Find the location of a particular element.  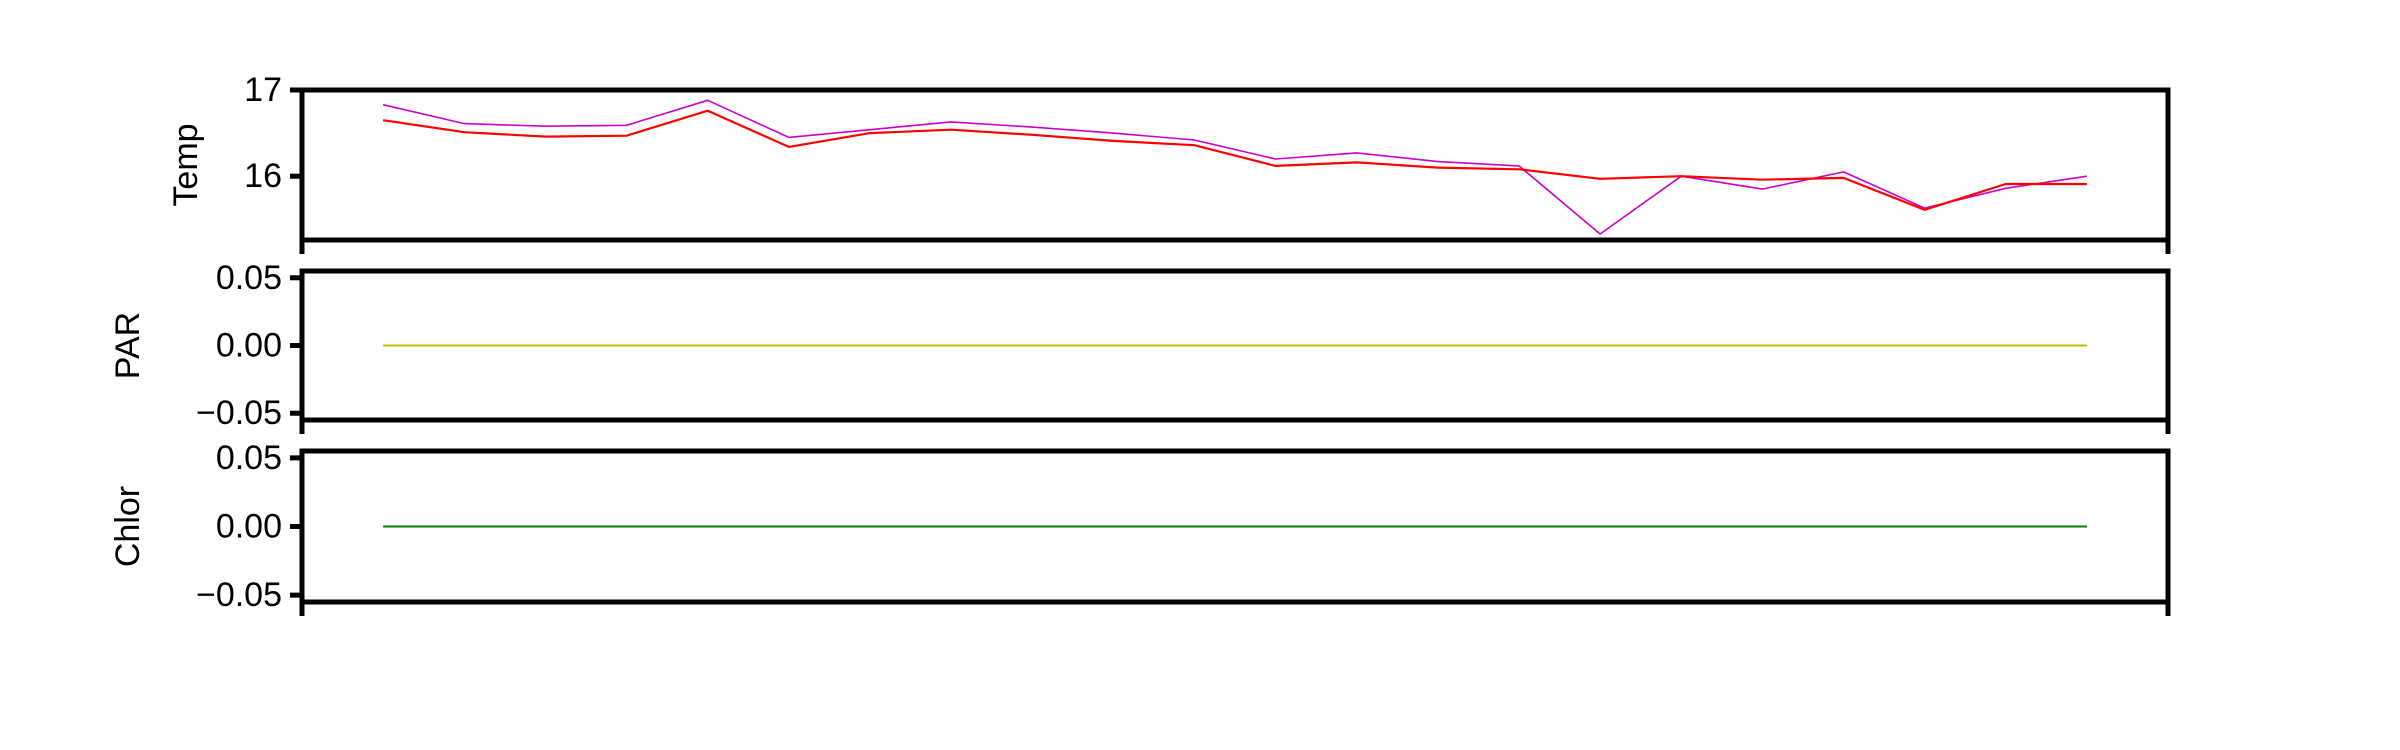

chlor-y-tick-label-2: 0.00 is located at coordinates (249, 527).